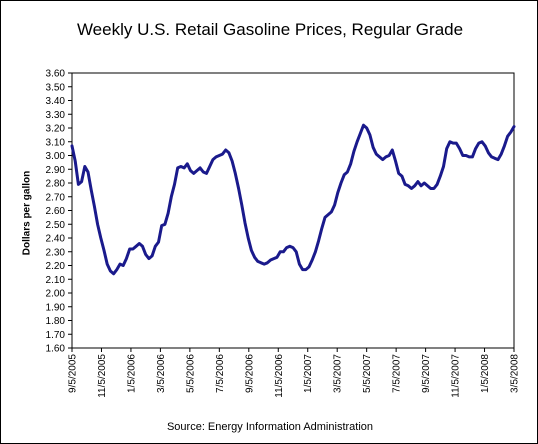 This screenshot has height=444, width=538. What do you see at coordinates (56, 197) in the screenshot?
I see `y-tick-label: 2.70` at bounding box center [56, 197].